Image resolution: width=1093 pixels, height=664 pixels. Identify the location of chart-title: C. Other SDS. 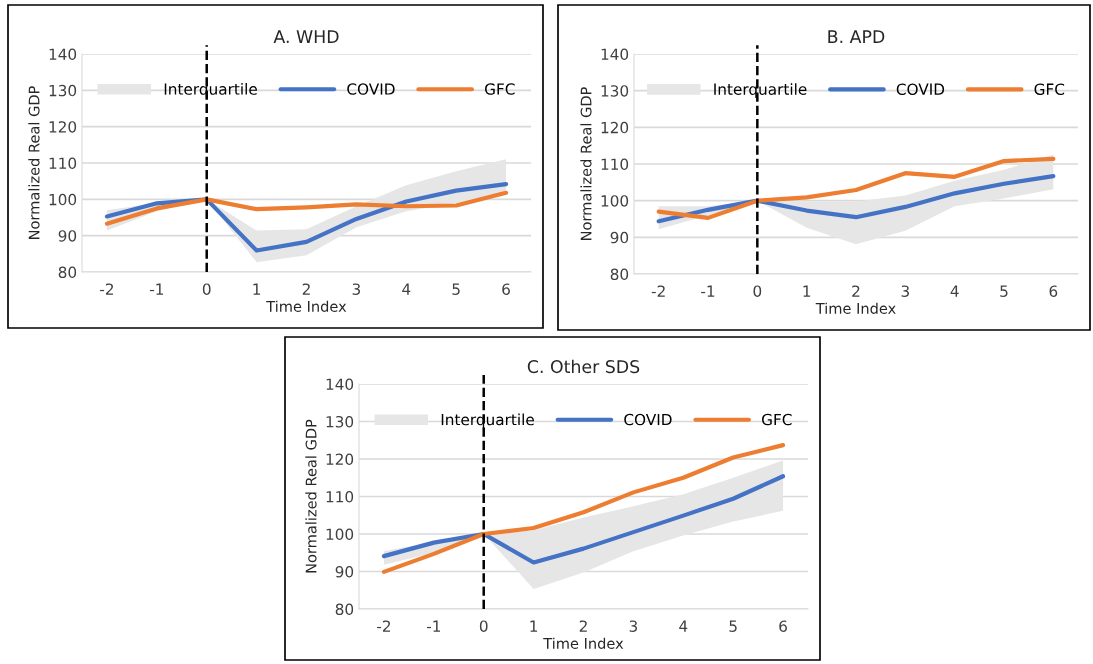
(583, 366).